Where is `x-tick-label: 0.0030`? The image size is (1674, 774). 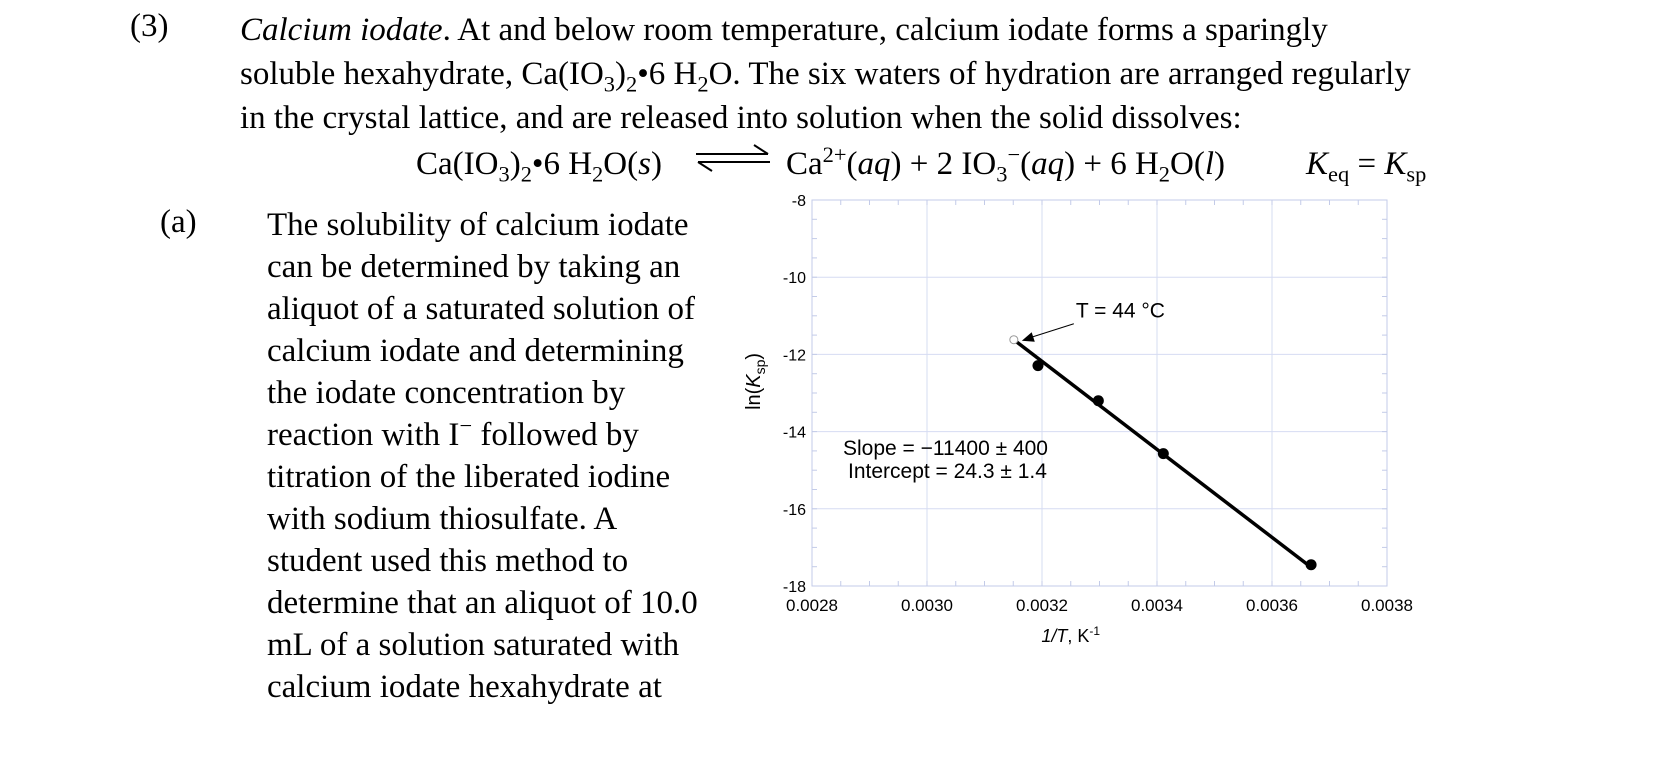
x-tick-label: 0.0030 is located at coordinates (927, 605).